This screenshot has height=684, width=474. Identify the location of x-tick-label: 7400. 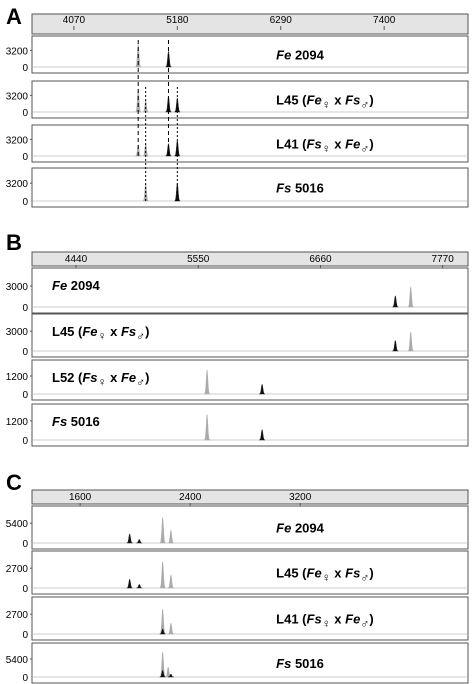
(384, 20).